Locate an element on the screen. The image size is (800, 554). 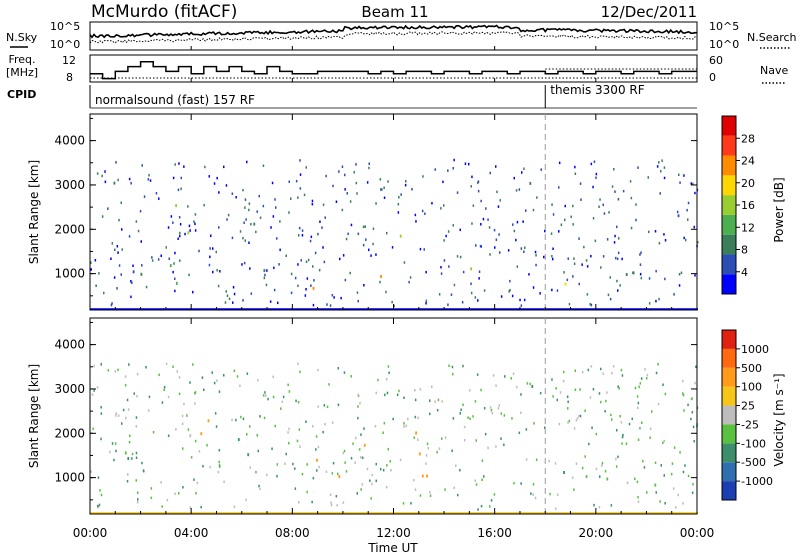
freq-tick-low: 8 is located at coordinates (69, 77).